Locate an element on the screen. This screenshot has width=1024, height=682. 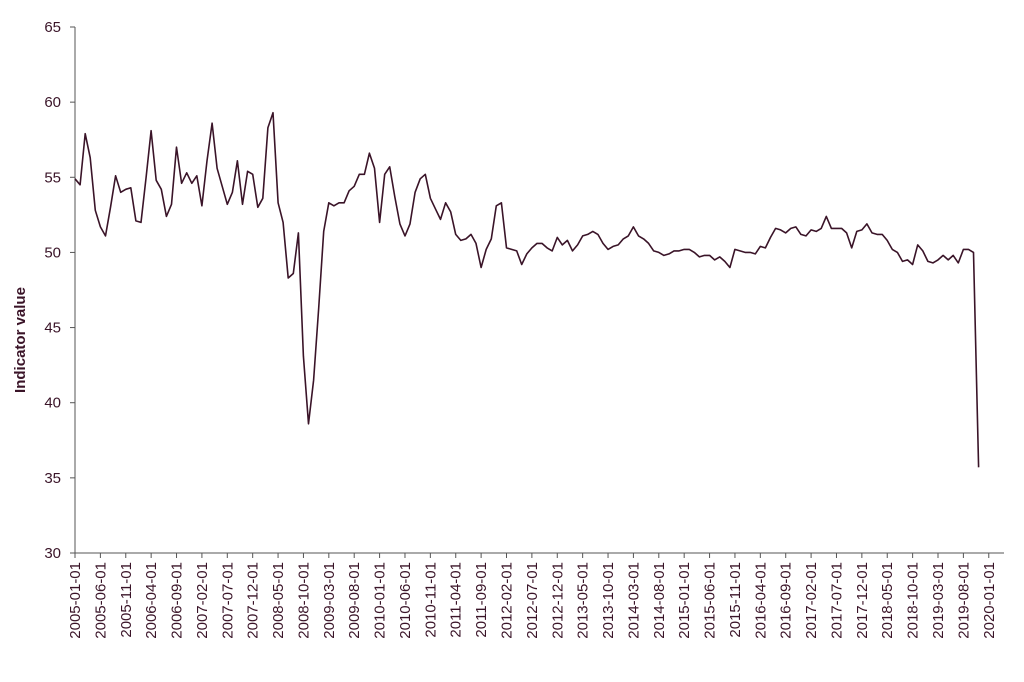
y-tick-label: 55 is located at coordinates (52, 177).